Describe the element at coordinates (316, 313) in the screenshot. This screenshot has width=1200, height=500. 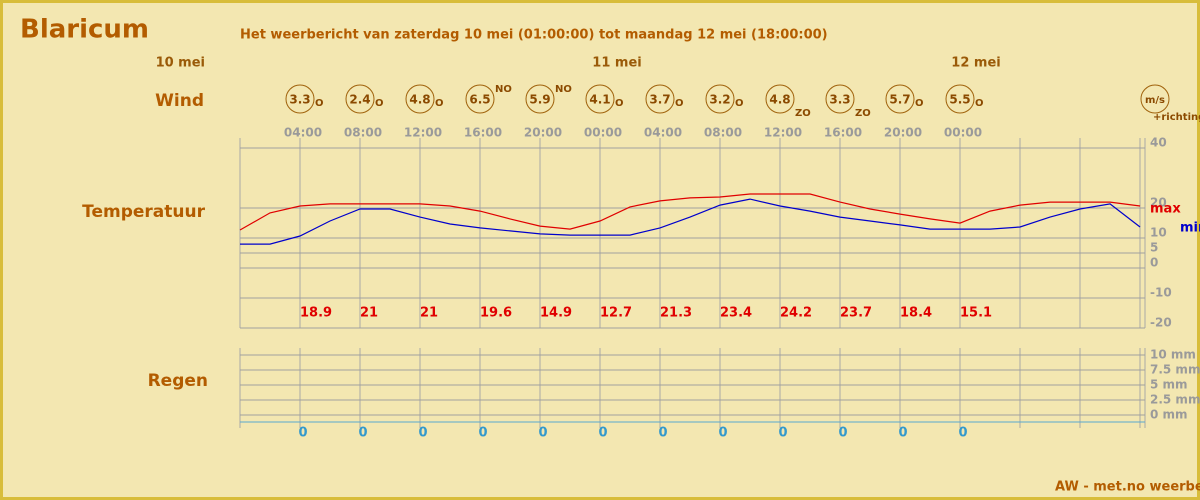
I see `temperature-label: 18.9` at that location.